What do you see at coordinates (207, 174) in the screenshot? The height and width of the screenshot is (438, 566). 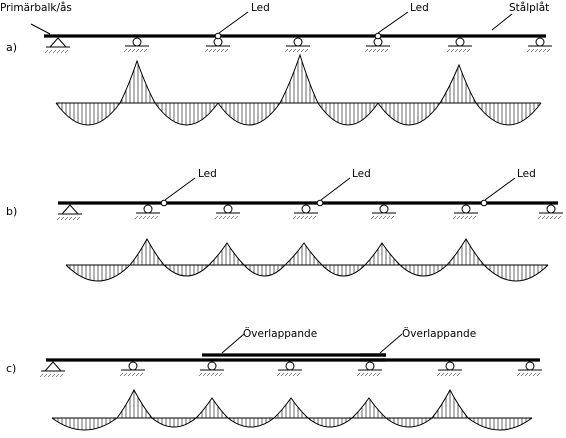 I see `led-label-b1: Led` at bounding box center [207, 174].